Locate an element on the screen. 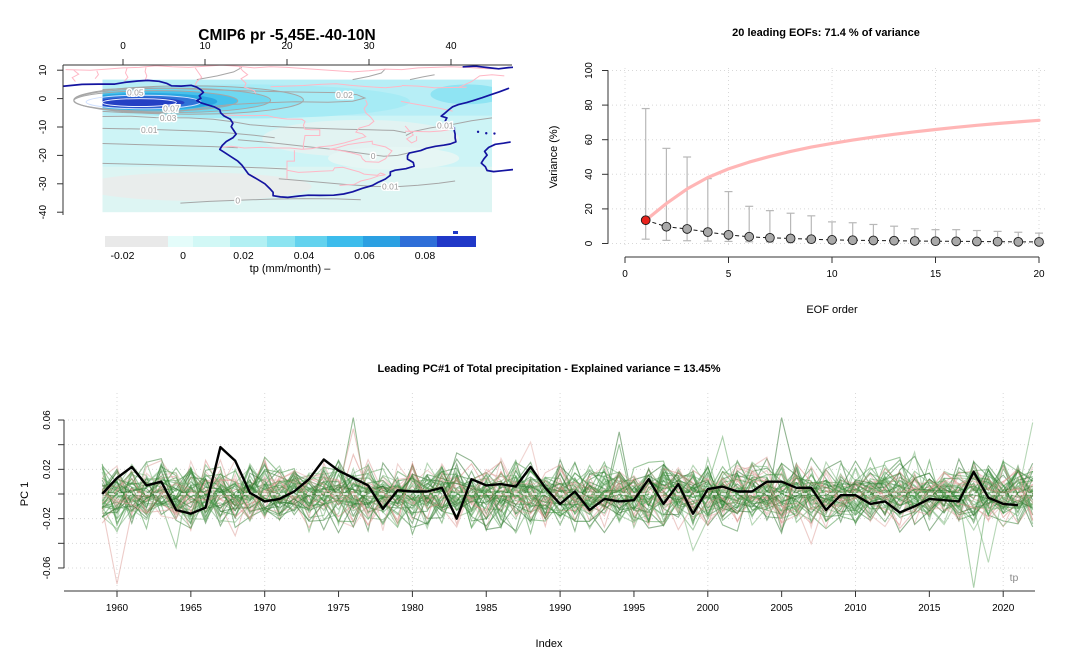 The width and height of the screenshot is (1087, 672). scree-x-axis-label: EOF order is located at coordinates (832, 310).